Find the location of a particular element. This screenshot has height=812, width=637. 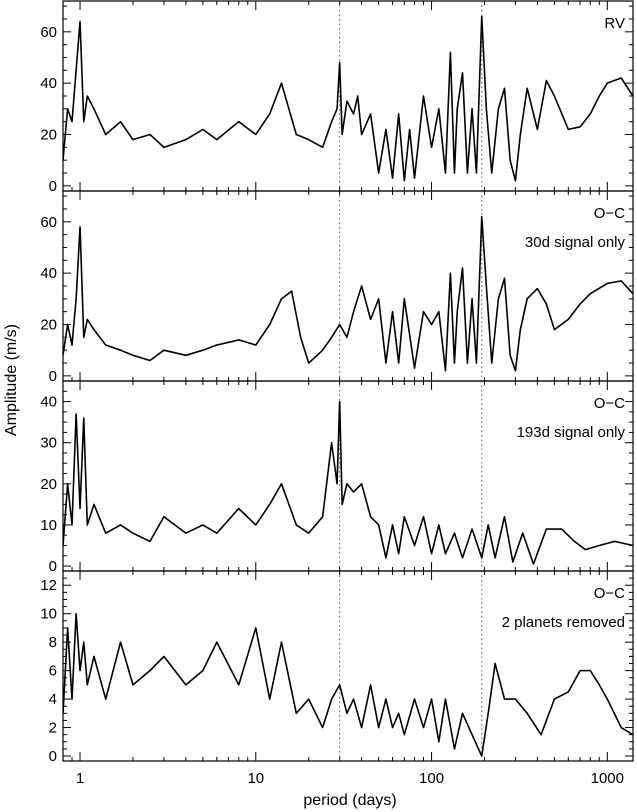

y-tick-label: 4 is located at coordinates (53, 699).